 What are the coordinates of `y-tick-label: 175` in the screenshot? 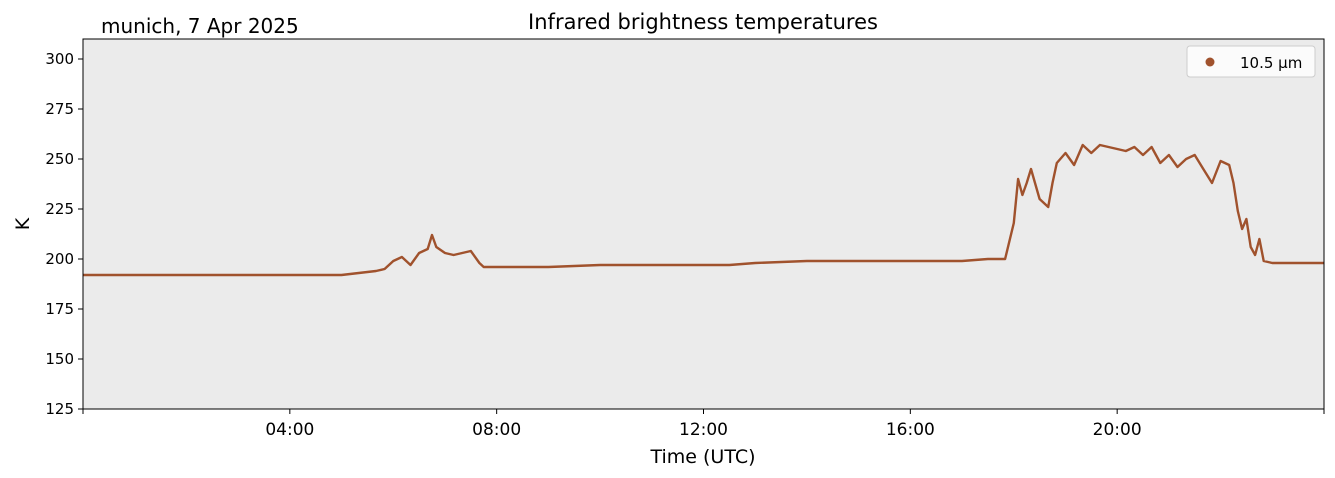 It's located at (59, 309).